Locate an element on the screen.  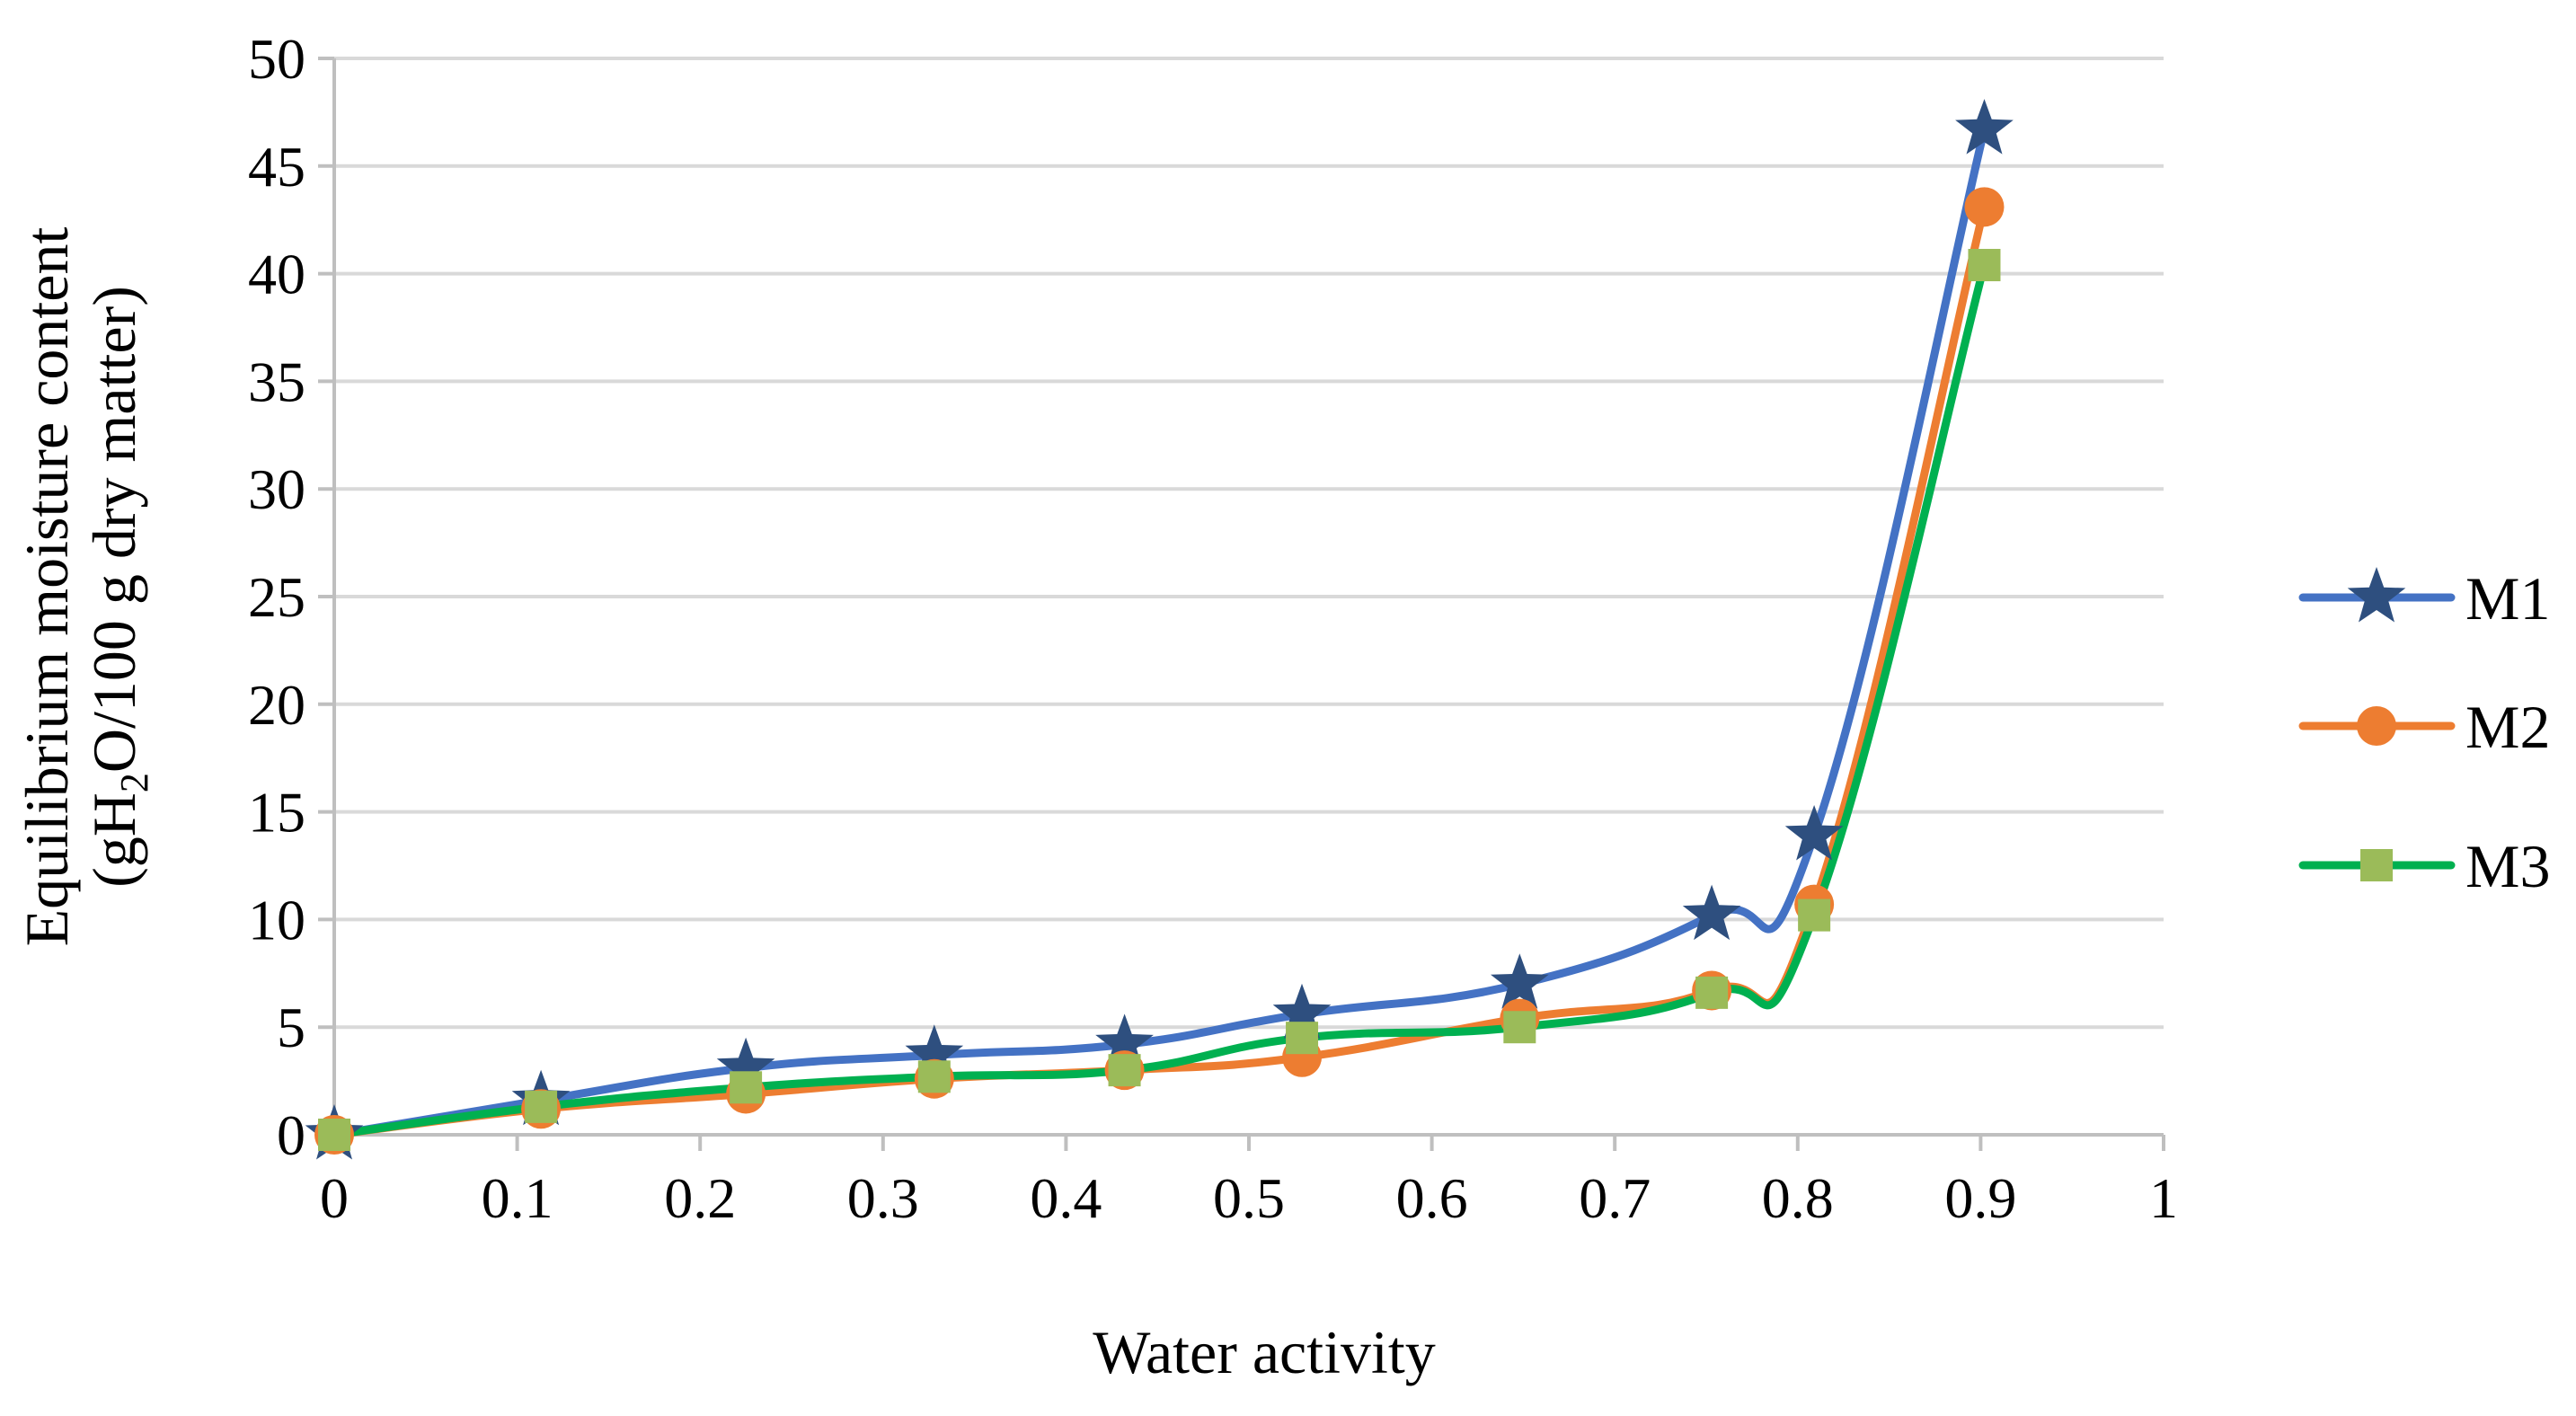
y-tick-label: 40 is located at coordinates (276, 275).